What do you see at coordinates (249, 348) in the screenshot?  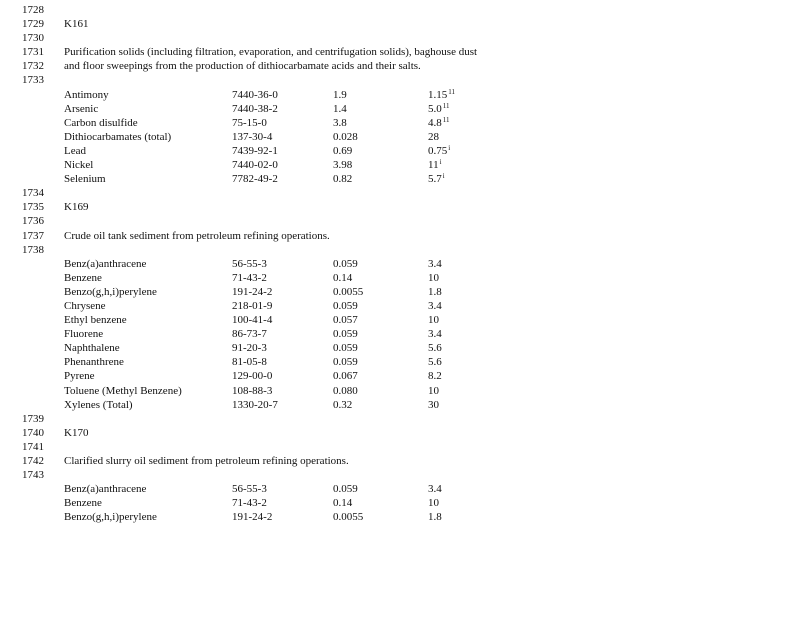 I see `cas-number: 91-20-3` at bounding box center [249, 348].